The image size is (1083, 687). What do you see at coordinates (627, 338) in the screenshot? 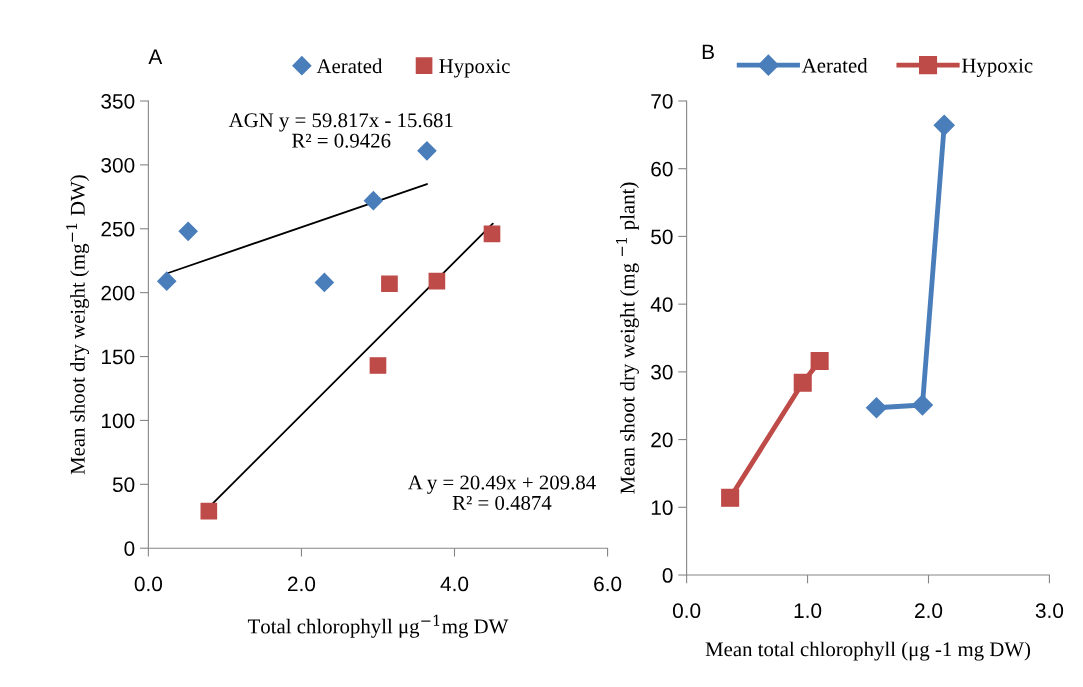
I see `y-axis-title: Mean shoot dry weight (mg $^{−1}$ plant)` at bounding box center [627, 338].